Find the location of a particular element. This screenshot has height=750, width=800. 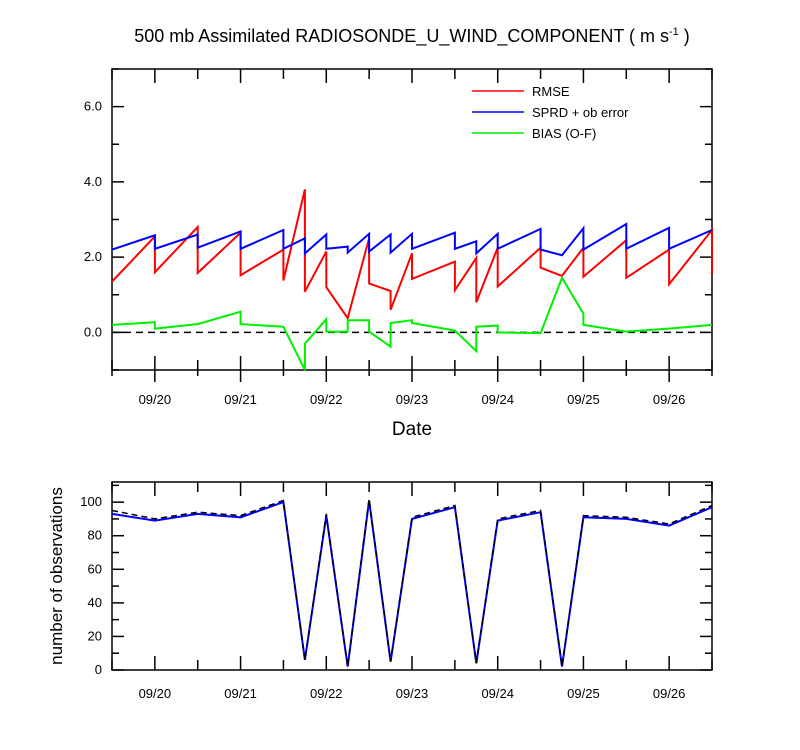

legend-bias-label: BIAS (O-F) is located at coordinates (564, 133).